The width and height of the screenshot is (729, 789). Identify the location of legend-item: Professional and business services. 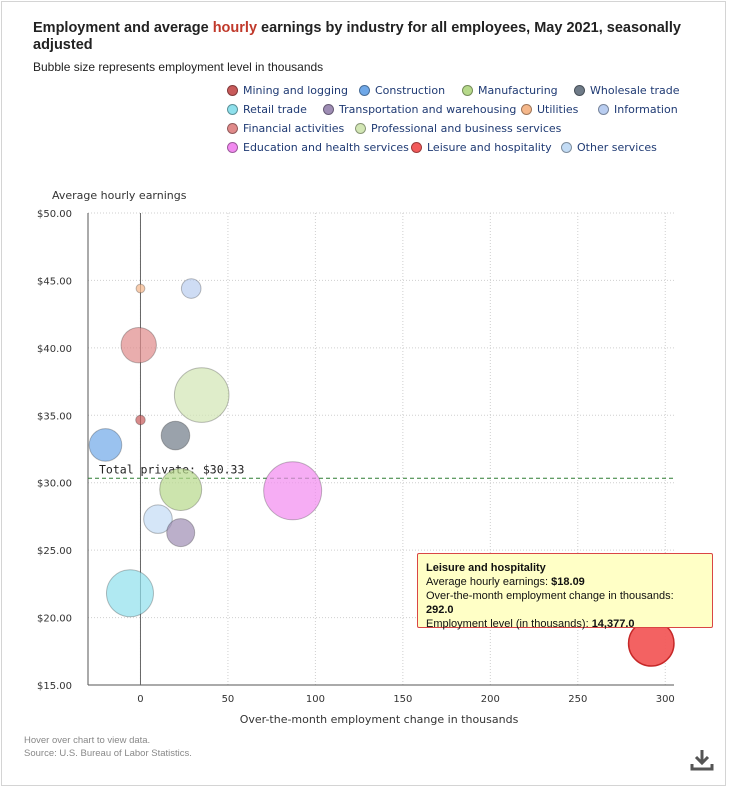
(458, 128).